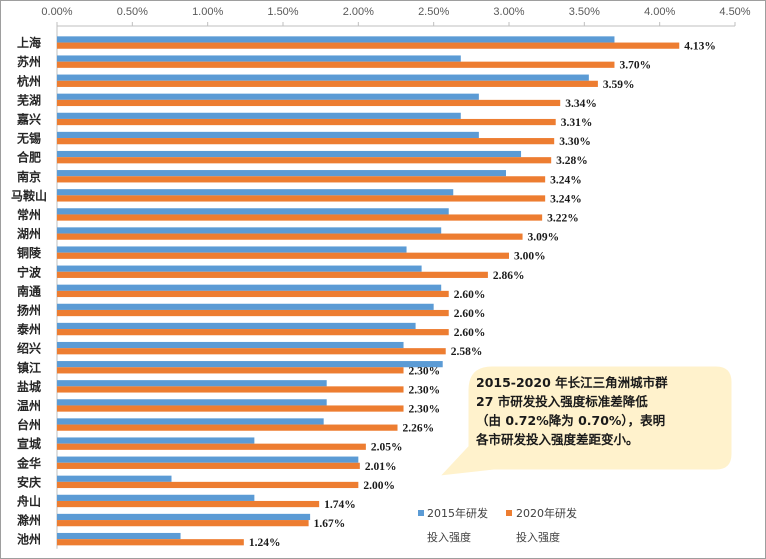 The width and height of the screenshot is (766, 559). I want to click on x-tick-label: 0.00%, so click(56, 12).